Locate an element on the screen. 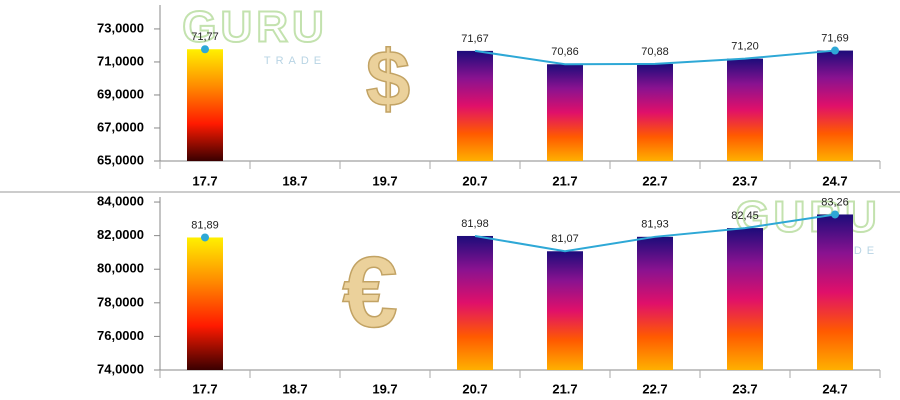 The height and width of the screenshot is (400, 900). value-label: 70,86 is located at coordinates (565, 52).